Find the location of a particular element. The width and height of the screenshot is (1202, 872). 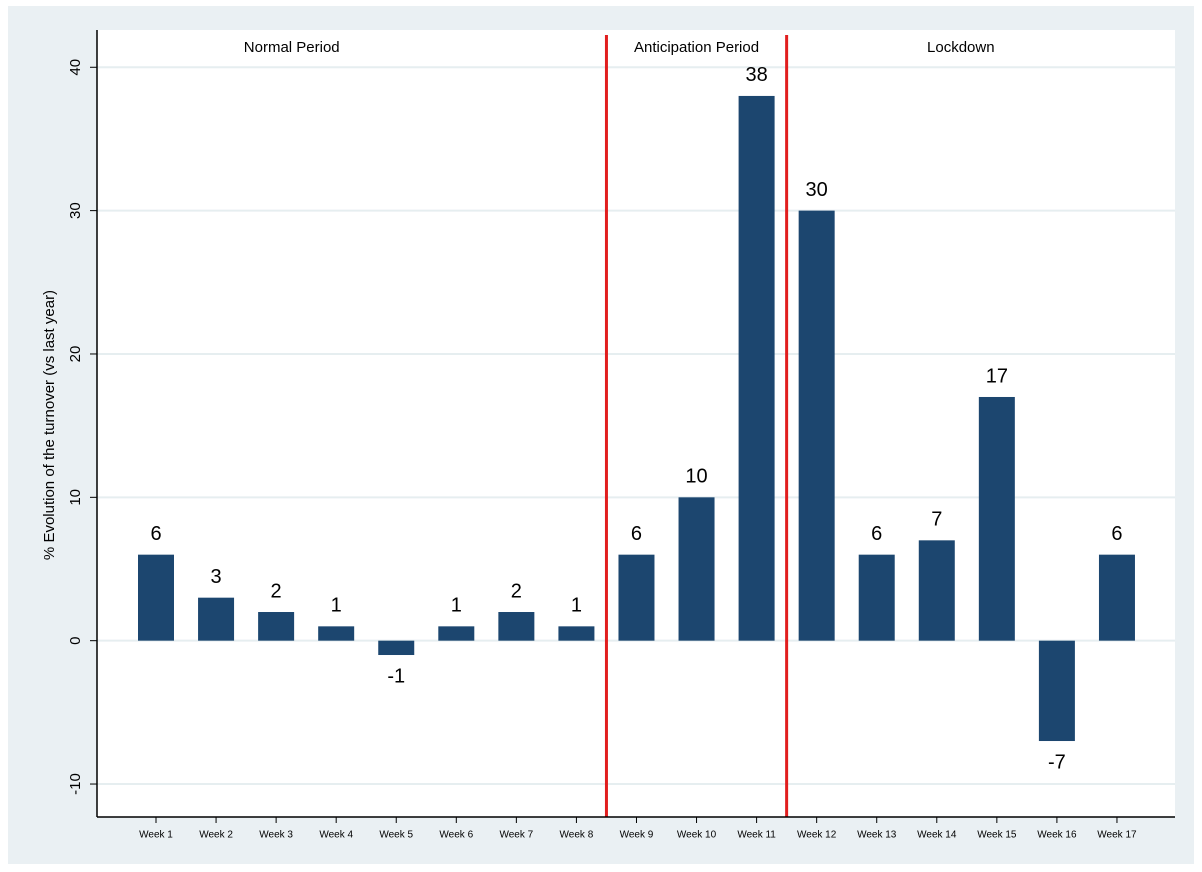

x-tick-label: Week 15 is located at coordinates (997, 835).